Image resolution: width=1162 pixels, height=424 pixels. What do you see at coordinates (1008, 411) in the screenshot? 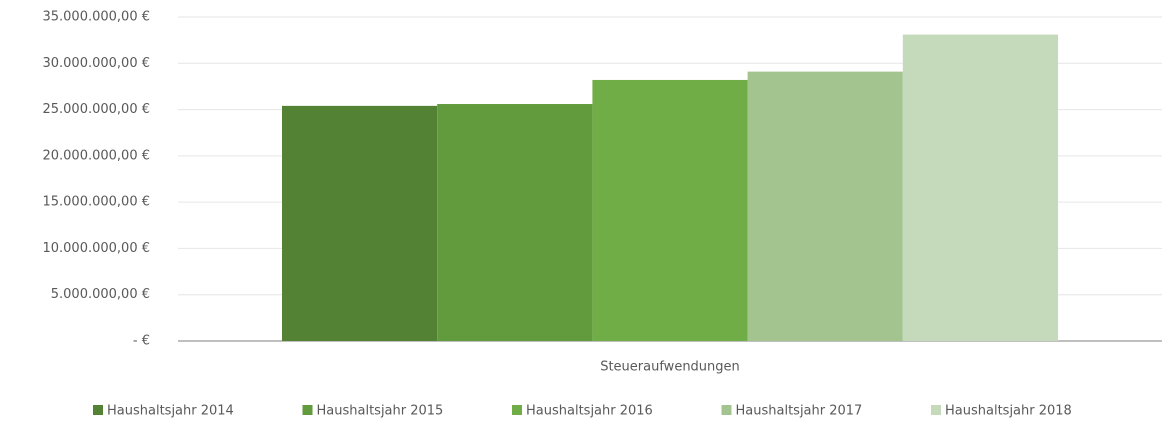
I see `legend-label: Haushaltsjahr 2018` at bounding box center [1008, 411].